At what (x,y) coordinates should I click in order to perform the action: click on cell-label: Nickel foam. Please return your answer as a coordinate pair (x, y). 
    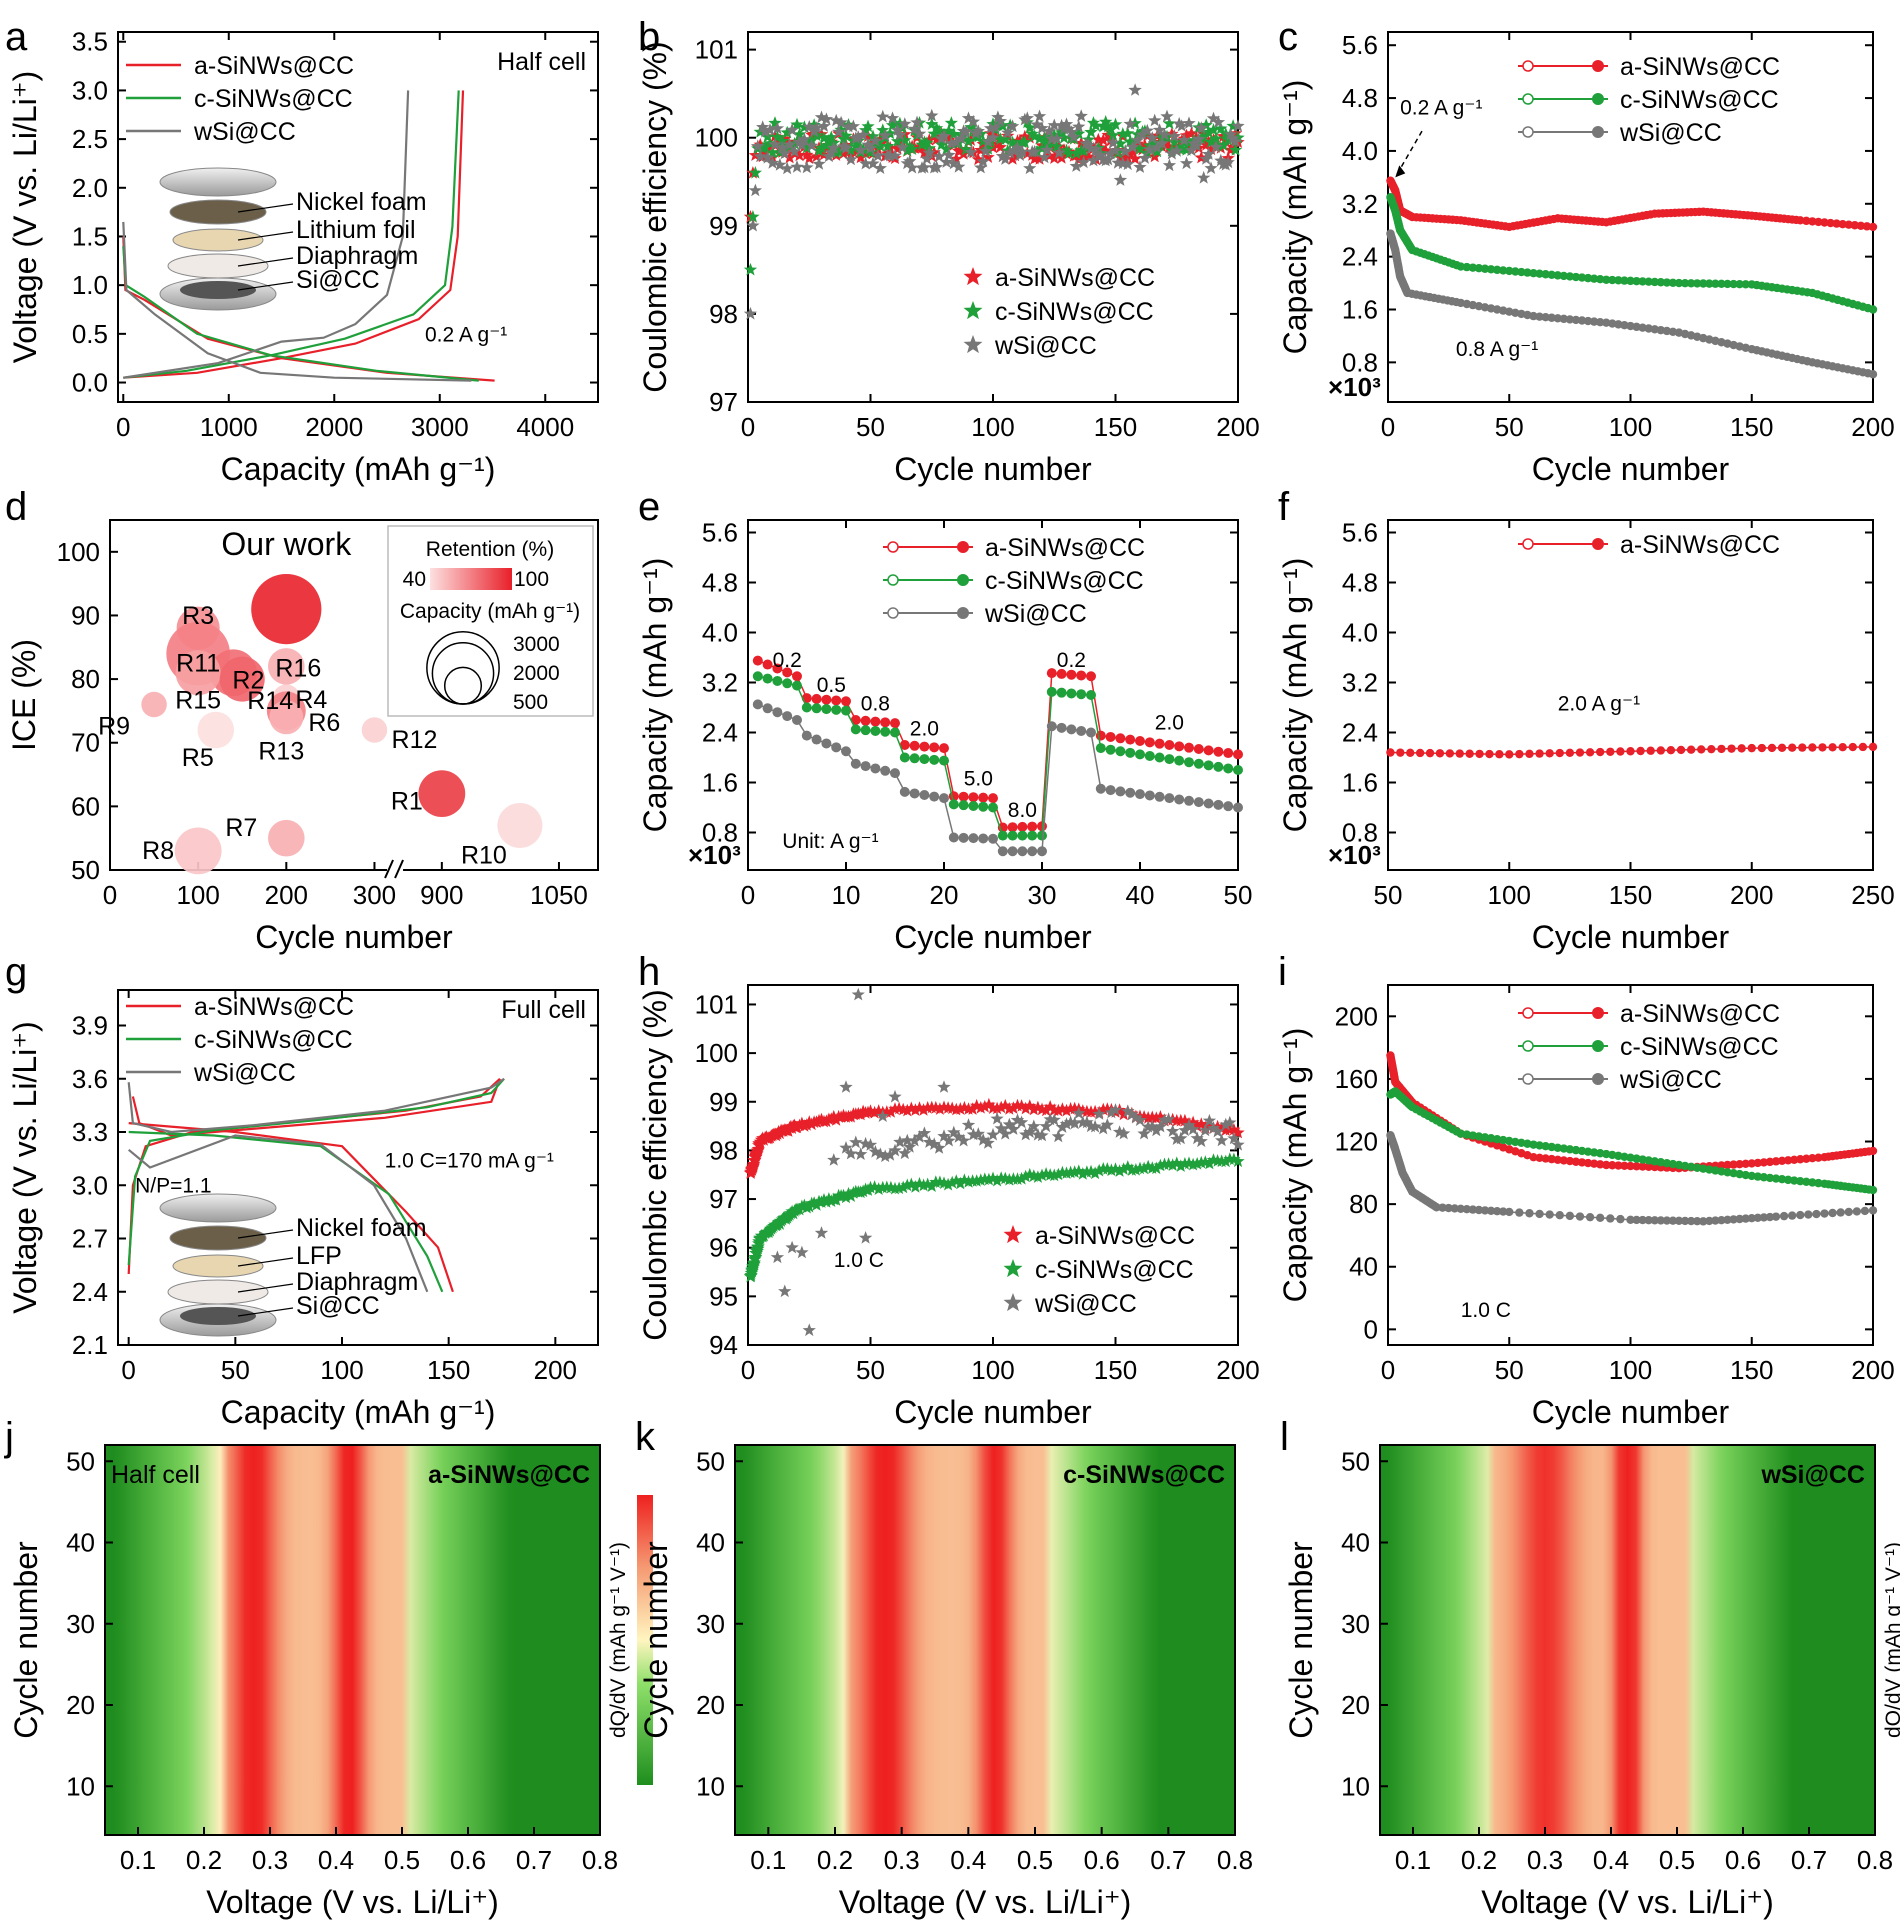
    Looking at the image, I should click on (361, 202).